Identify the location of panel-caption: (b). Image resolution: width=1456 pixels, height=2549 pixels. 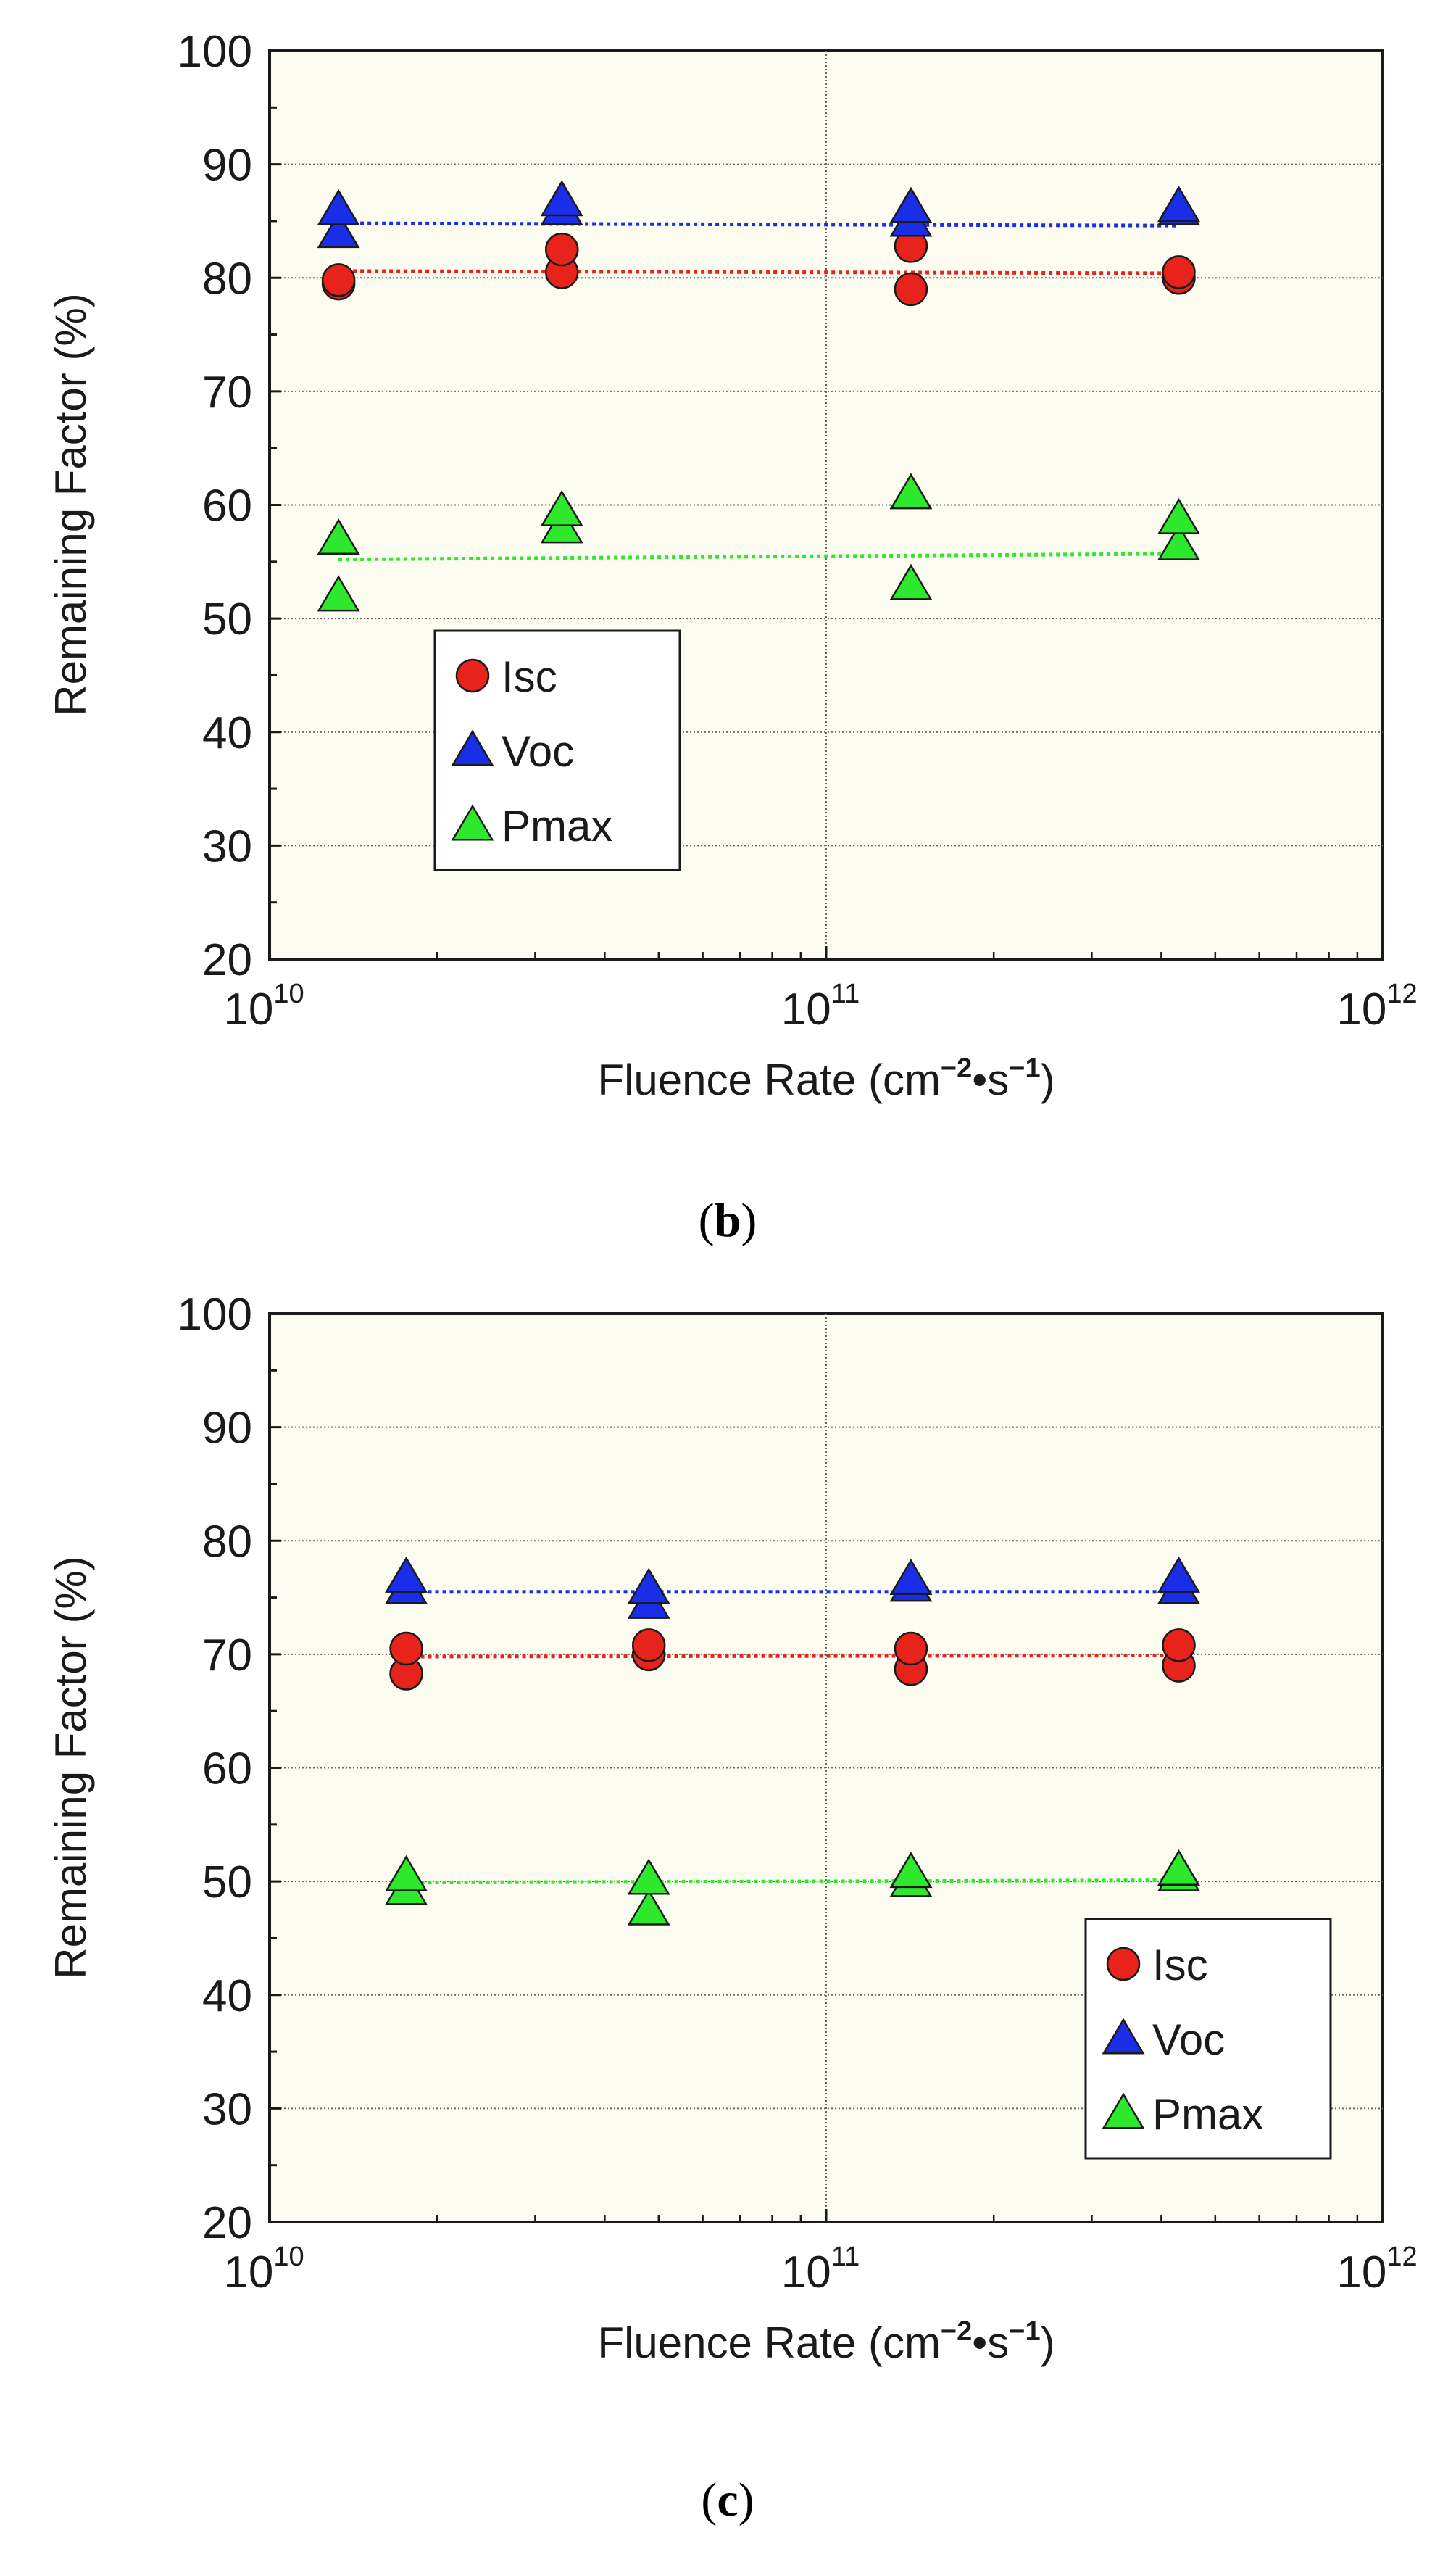
(728, 1220).